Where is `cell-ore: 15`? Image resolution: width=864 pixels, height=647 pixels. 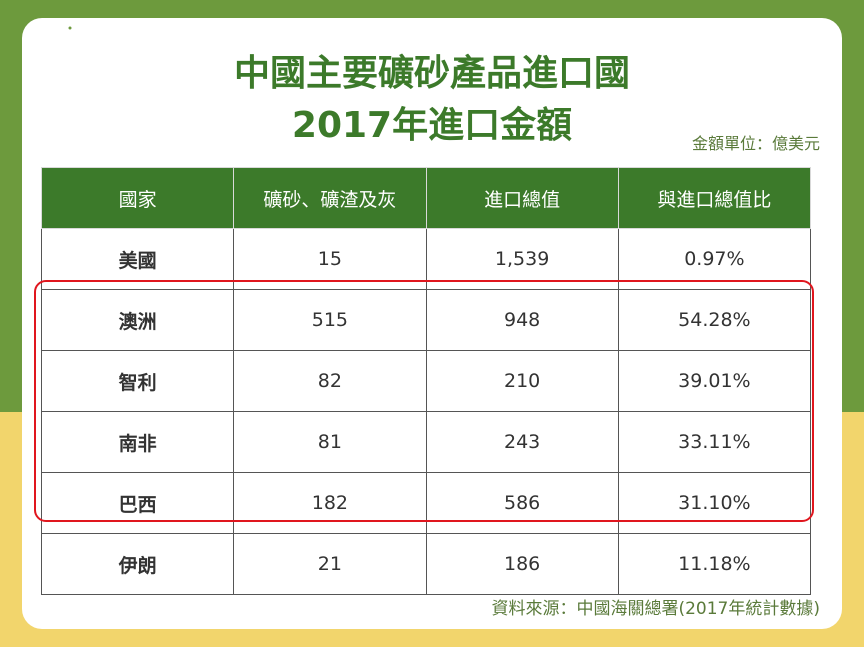
cell-ore: 15 is located at coordinates (330, 259).